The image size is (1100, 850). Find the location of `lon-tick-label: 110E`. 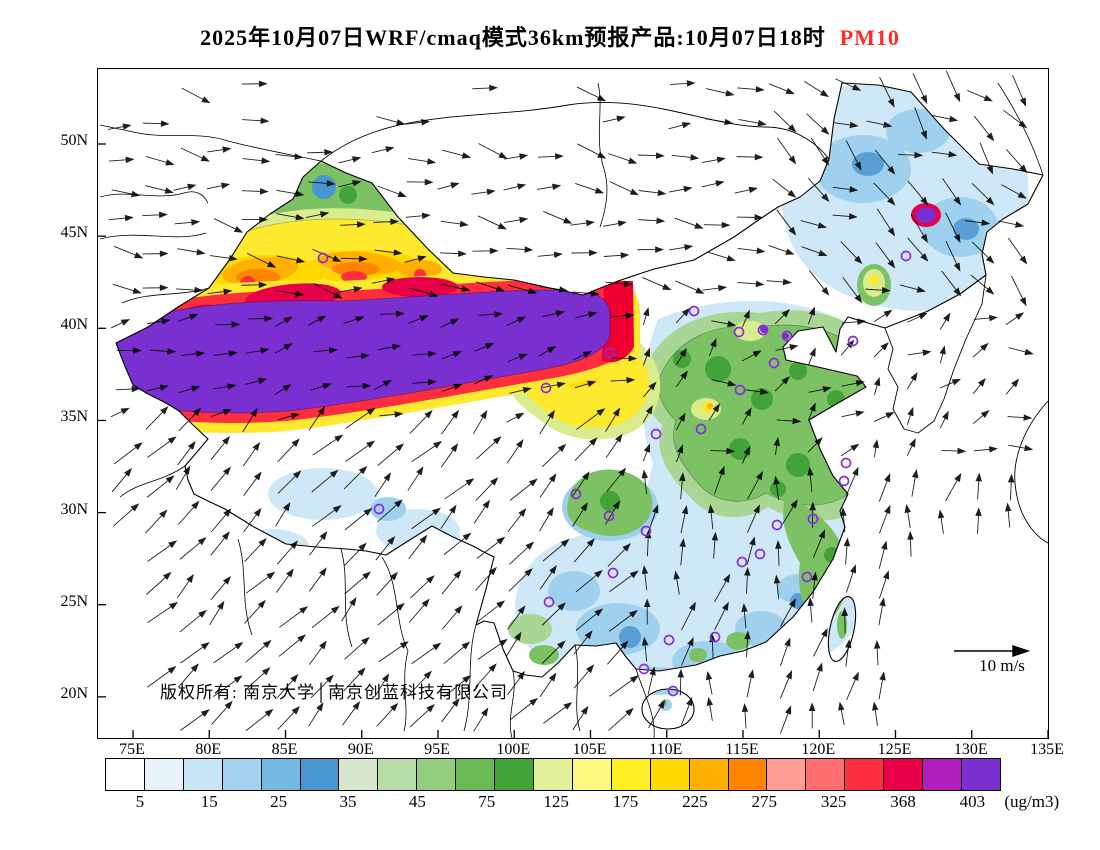

lon-tick-label: 110E is located at coordinates (666, 749).